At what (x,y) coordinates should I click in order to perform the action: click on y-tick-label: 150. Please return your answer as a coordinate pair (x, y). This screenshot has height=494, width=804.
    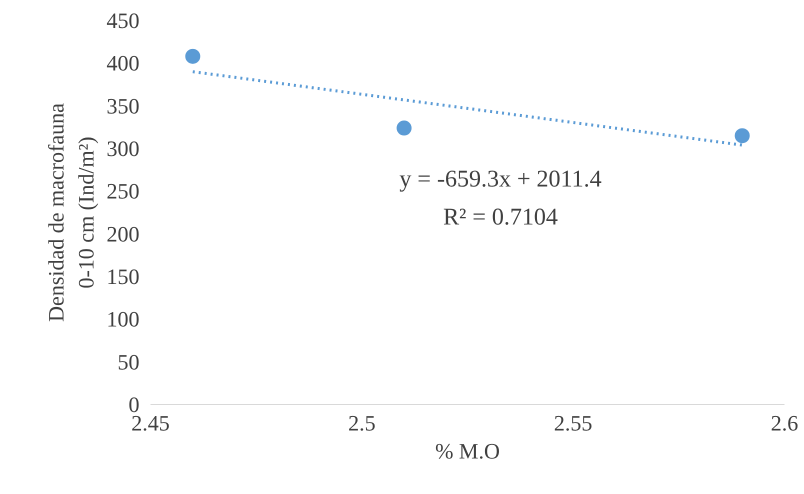
    Looking at the image, I should click on (123, 276).